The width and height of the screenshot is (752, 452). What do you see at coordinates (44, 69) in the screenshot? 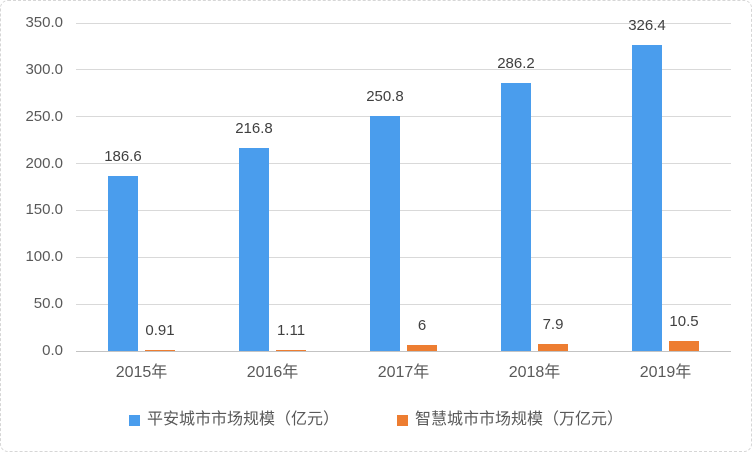
I see `y-axis-tick-label: 300.0` at bounding box center [44, 69].